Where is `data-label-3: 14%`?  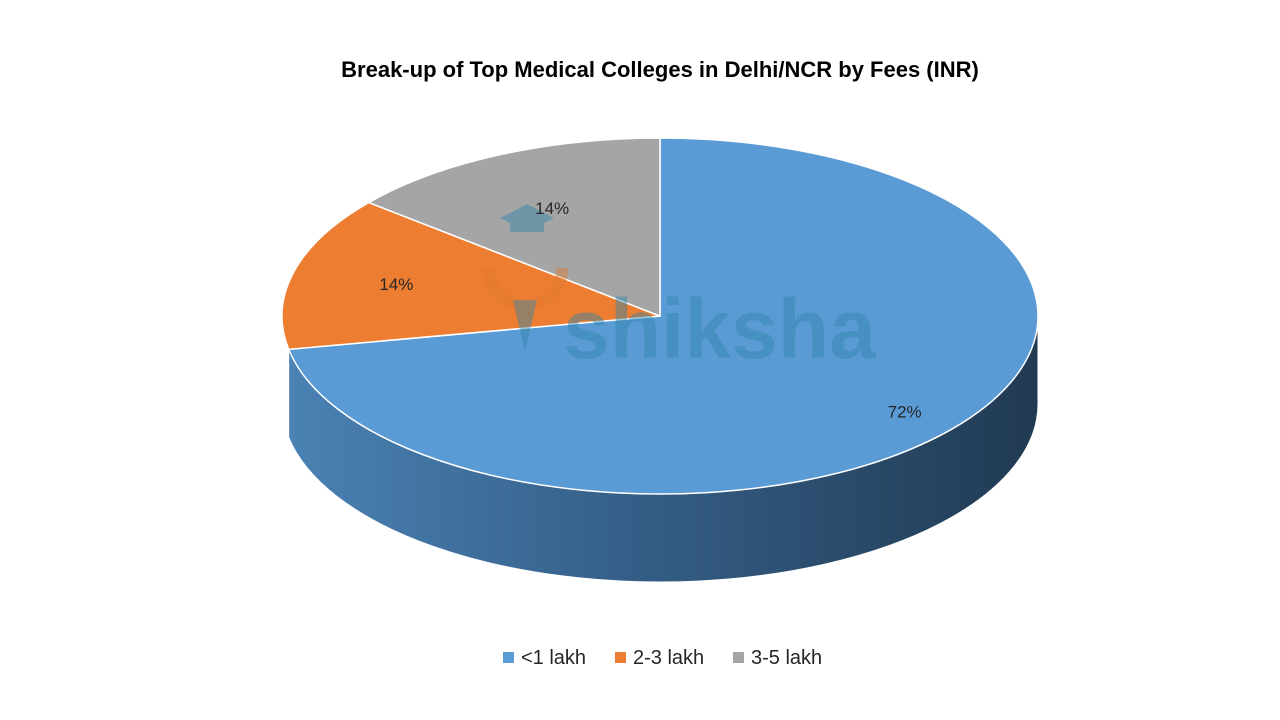 data-label-3: 14% is located at coordinates (552, 208).